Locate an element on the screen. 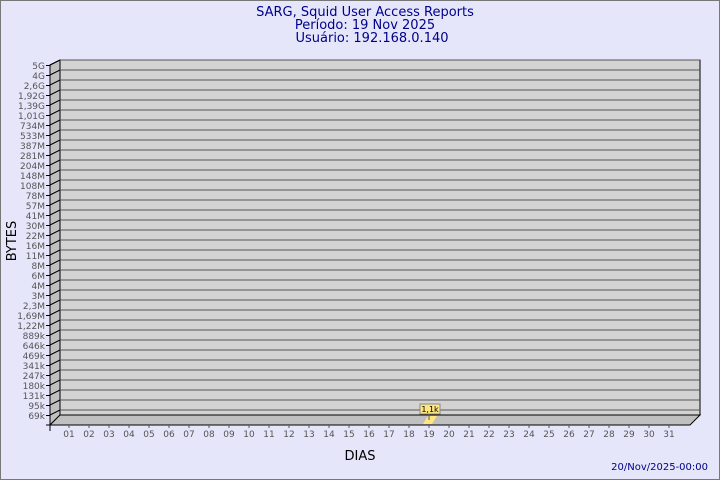 The height and width of the screenshot is (480, 720). y-tick-label: 1,69M is located at coordinates (31, 317).